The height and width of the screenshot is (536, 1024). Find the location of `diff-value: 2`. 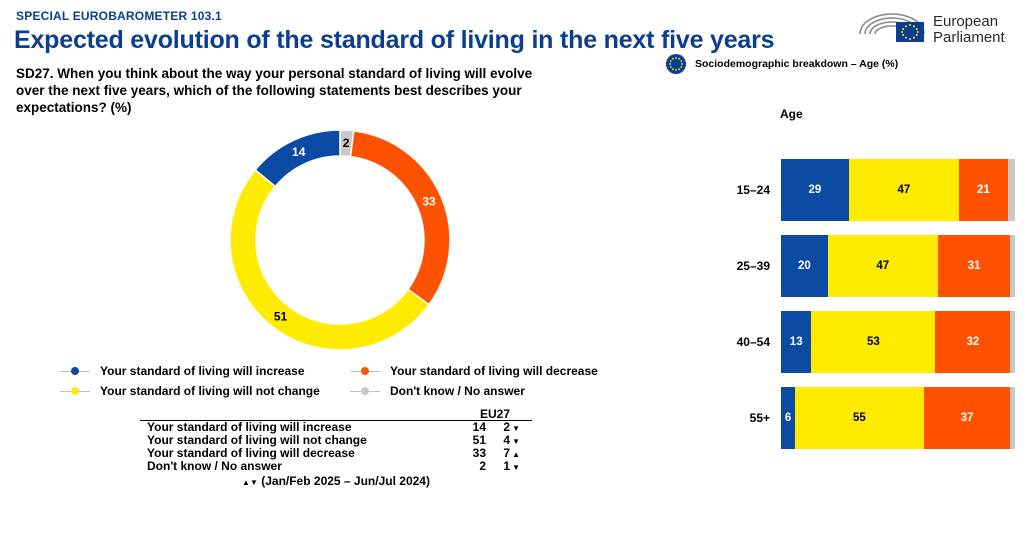

diff-value: 2 is located at coordinates (507, 427).